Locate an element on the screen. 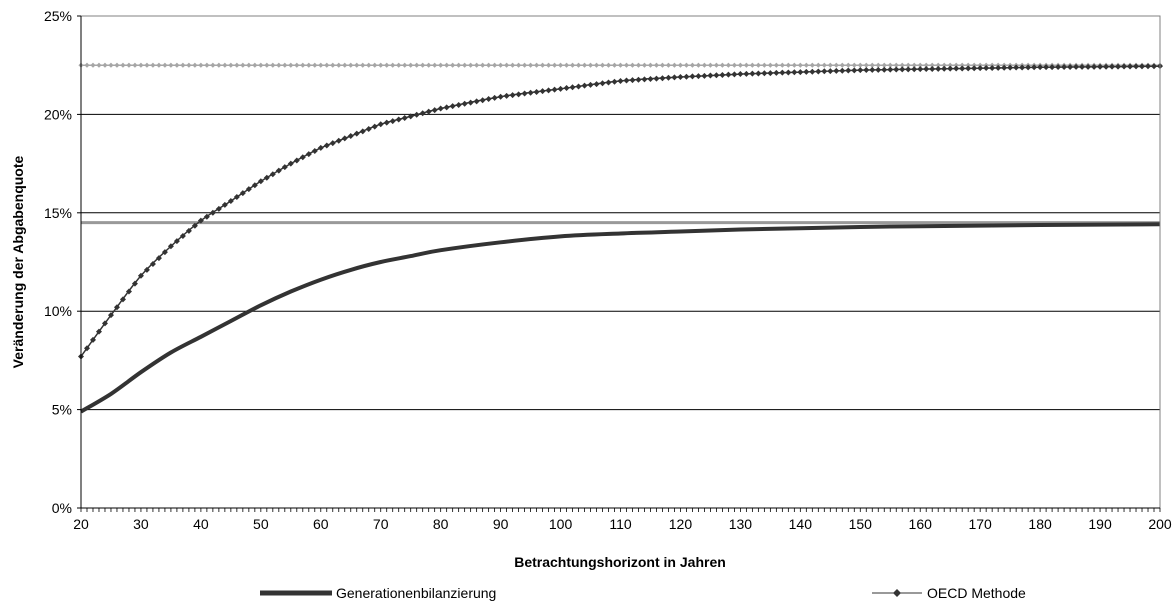 This screenshot has height=603, width=1176. legend-label-oecd-methode: OECD Methode is located at coordinates (976, 593).